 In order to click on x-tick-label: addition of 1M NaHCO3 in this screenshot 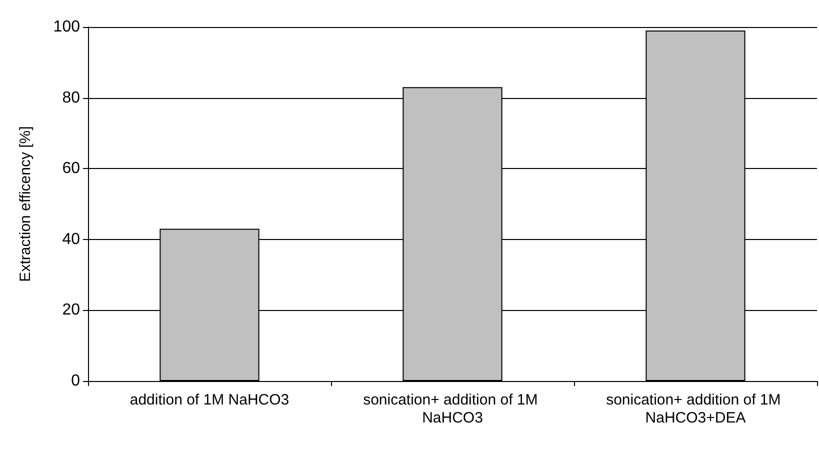, I will do `click(210, 400)`.